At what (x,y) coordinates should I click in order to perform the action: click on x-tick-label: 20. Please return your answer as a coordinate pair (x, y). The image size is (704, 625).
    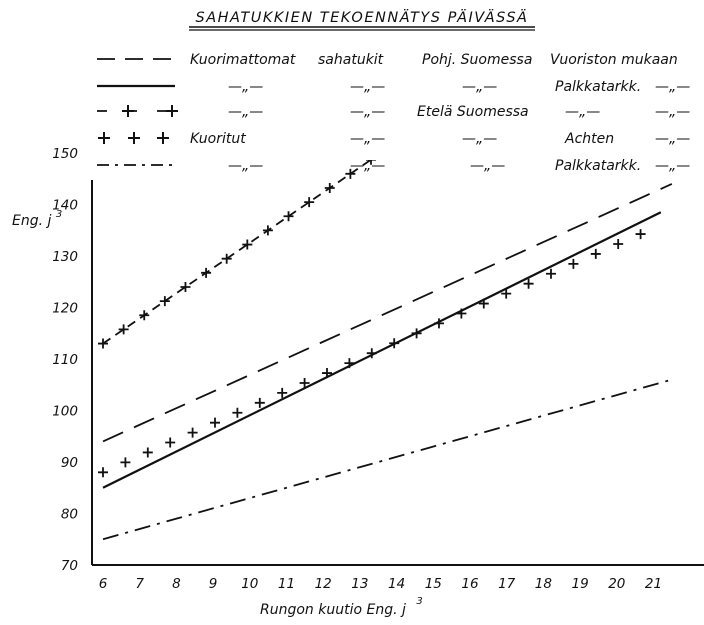
    Looking at the image, I should click on (616, 584).